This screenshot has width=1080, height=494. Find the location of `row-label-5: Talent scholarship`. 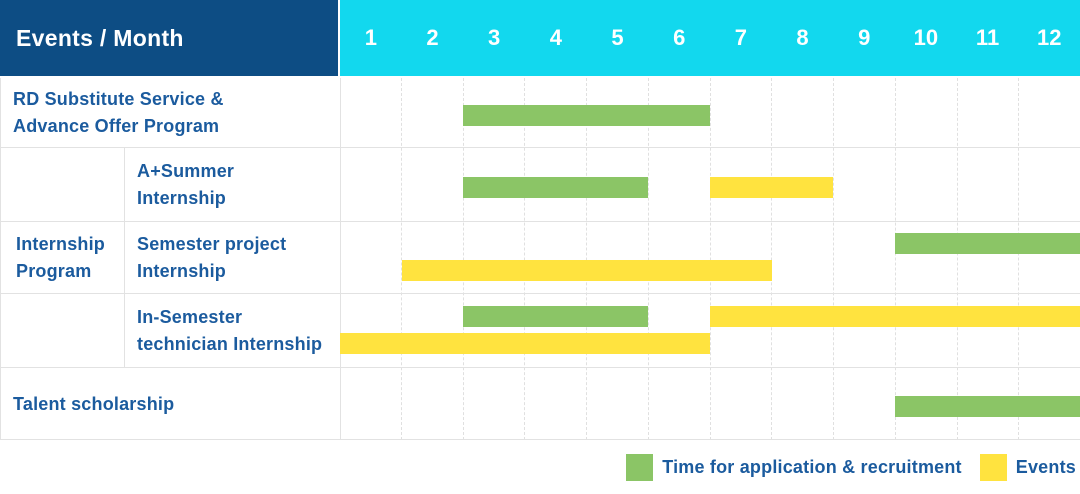

row-label-5: Talent scholarship is located at coordinates (170, 404).